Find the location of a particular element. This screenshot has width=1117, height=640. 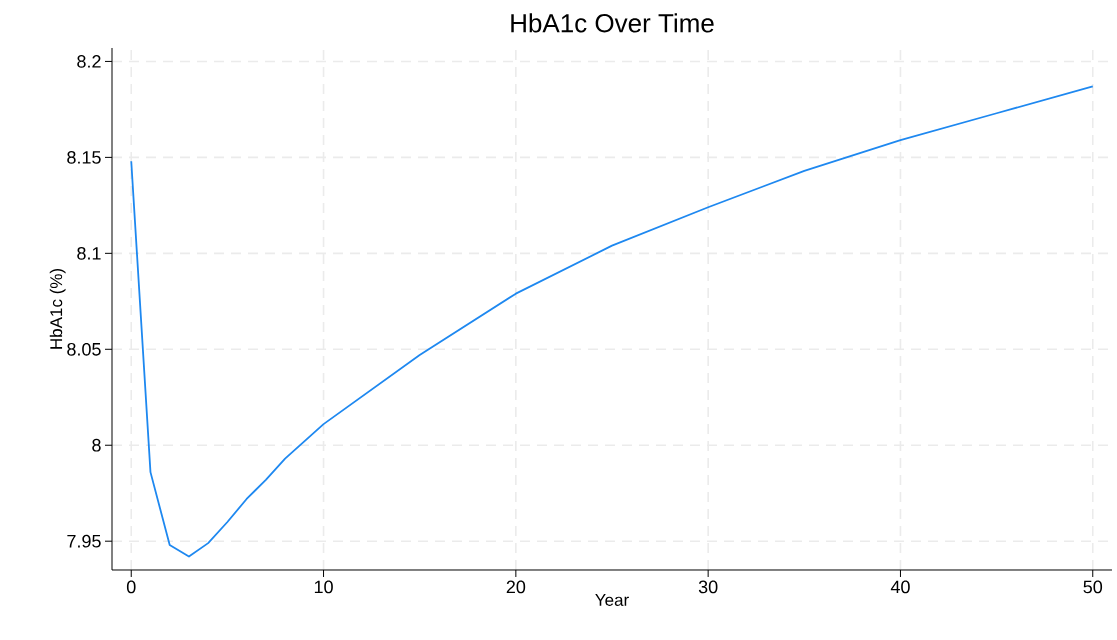

y-axis-title: HbA1c (%) is located at coordinates (57, 308).